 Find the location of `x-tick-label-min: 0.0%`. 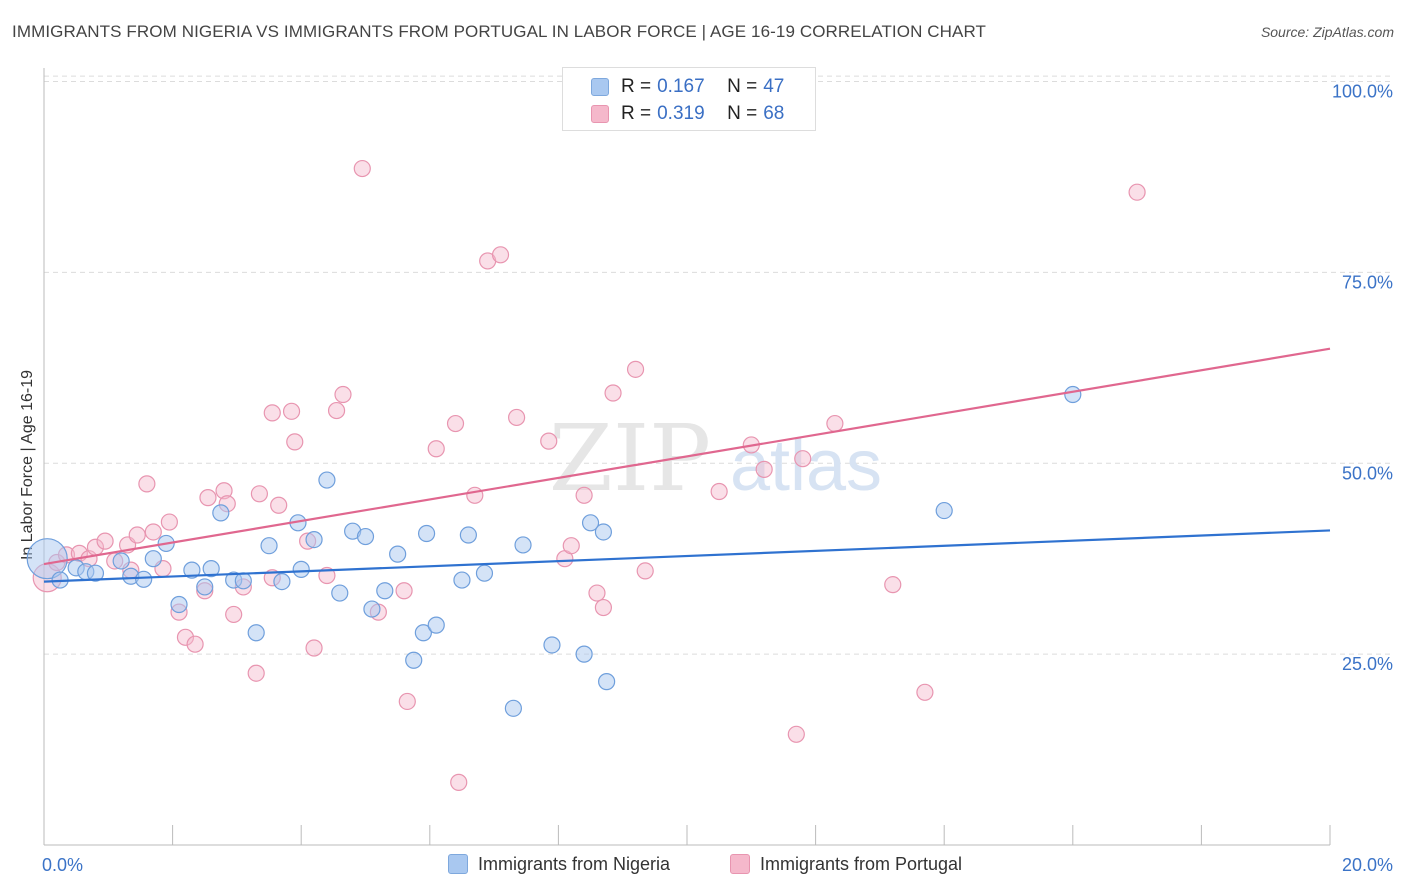

x-tick-label-min: 0.0% is located at coordinates (62, 865).